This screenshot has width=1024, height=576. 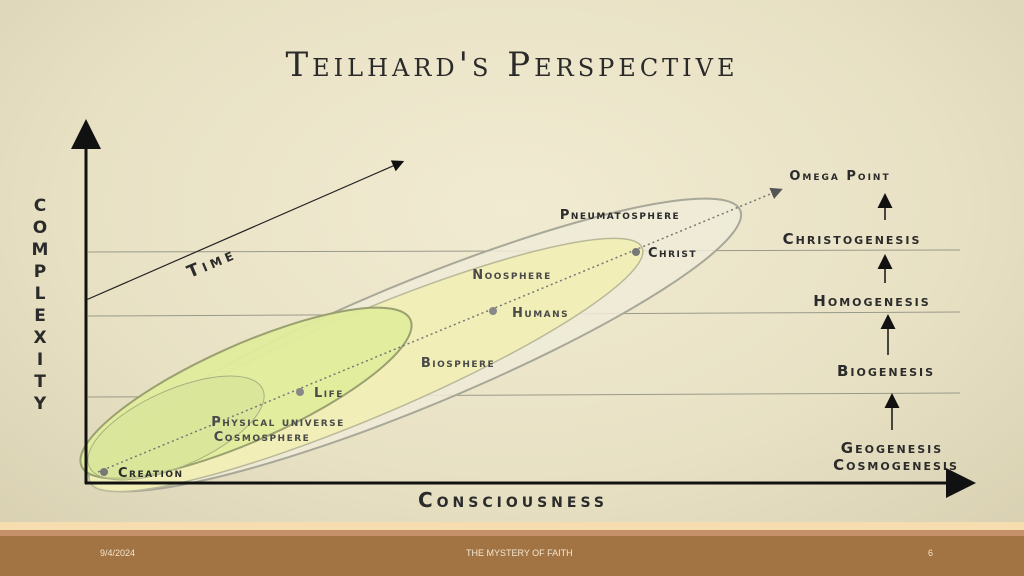 What do you see at coordinates (245, 230) in the screenshot?
I see `time-arrow` at bounding box center [245, 230].